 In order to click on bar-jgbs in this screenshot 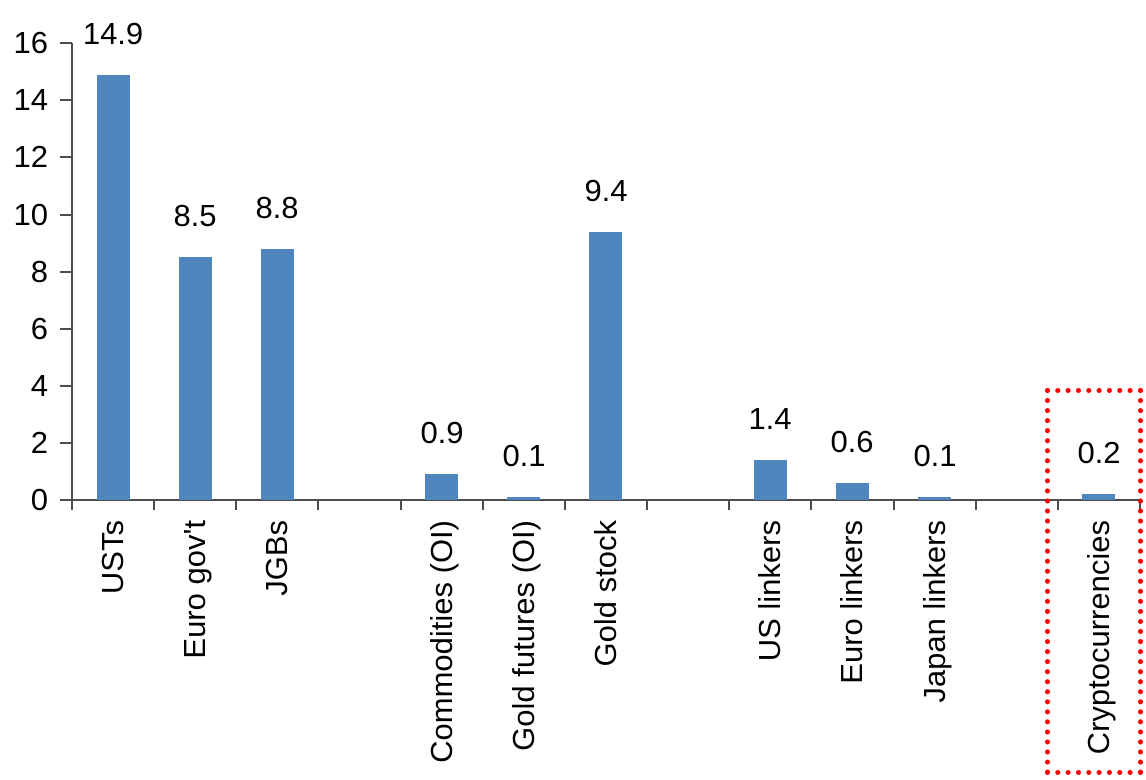, I will do `click(277, 374)`.